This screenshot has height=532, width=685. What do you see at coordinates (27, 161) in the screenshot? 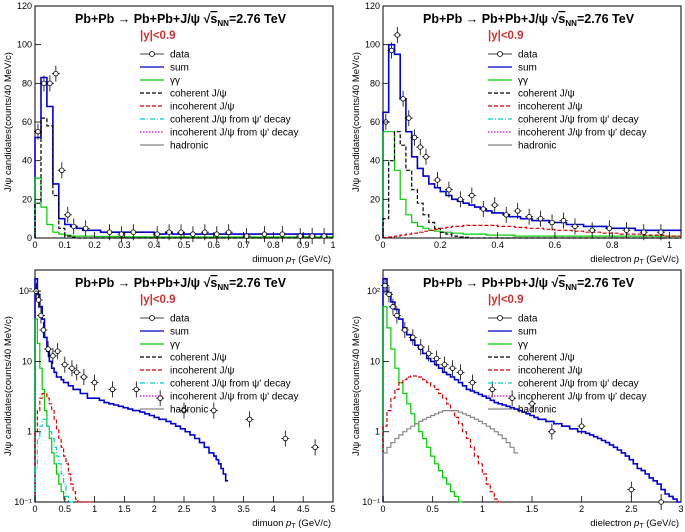
I see `y-tick-label: 40` at bounding box center [27, 161].